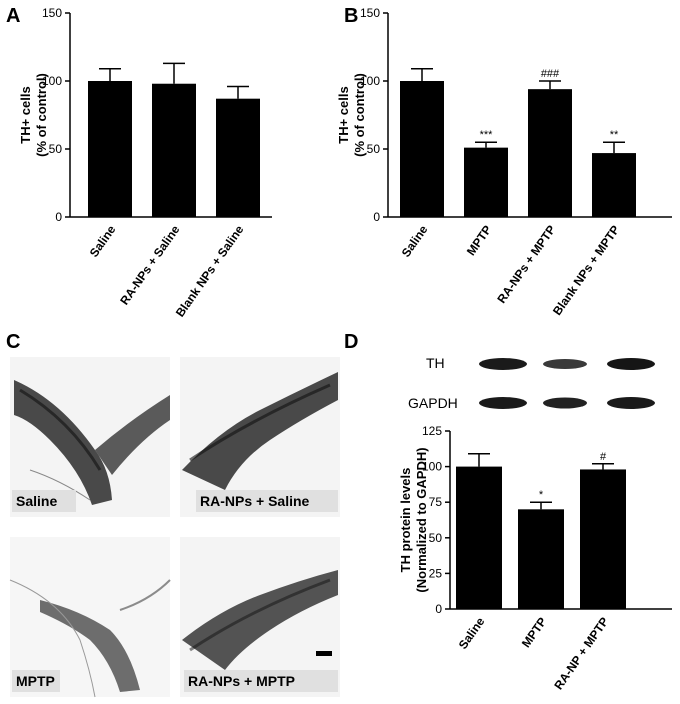 Image resolution: width=680 pixels, height=704 pixels. What do you see at coordinates (531, 383) in the screenshot?
I see `western-blot: TH GAPDH` at bounding box center [531, 383].